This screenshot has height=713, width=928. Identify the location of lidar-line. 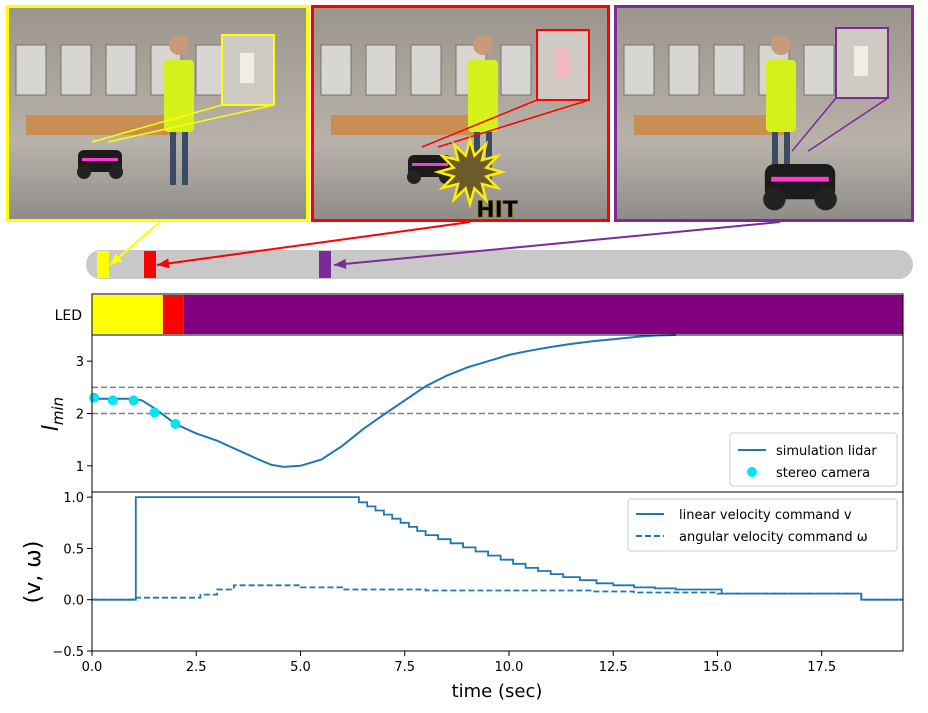
(384, 401).